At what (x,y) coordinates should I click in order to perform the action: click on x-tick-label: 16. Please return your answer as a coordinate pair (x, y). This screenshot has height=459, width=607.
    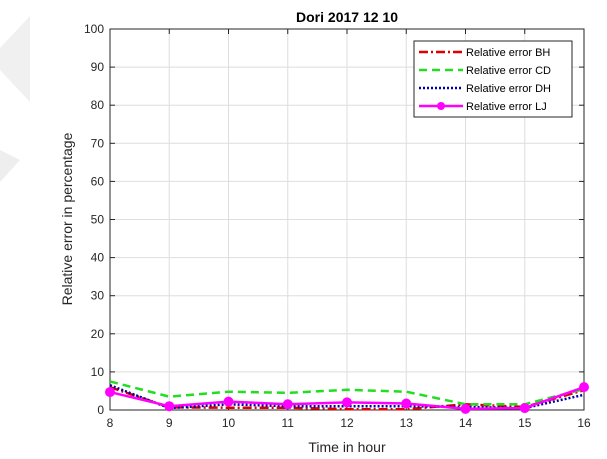
    Looking at the image, I should click on (584, 423).